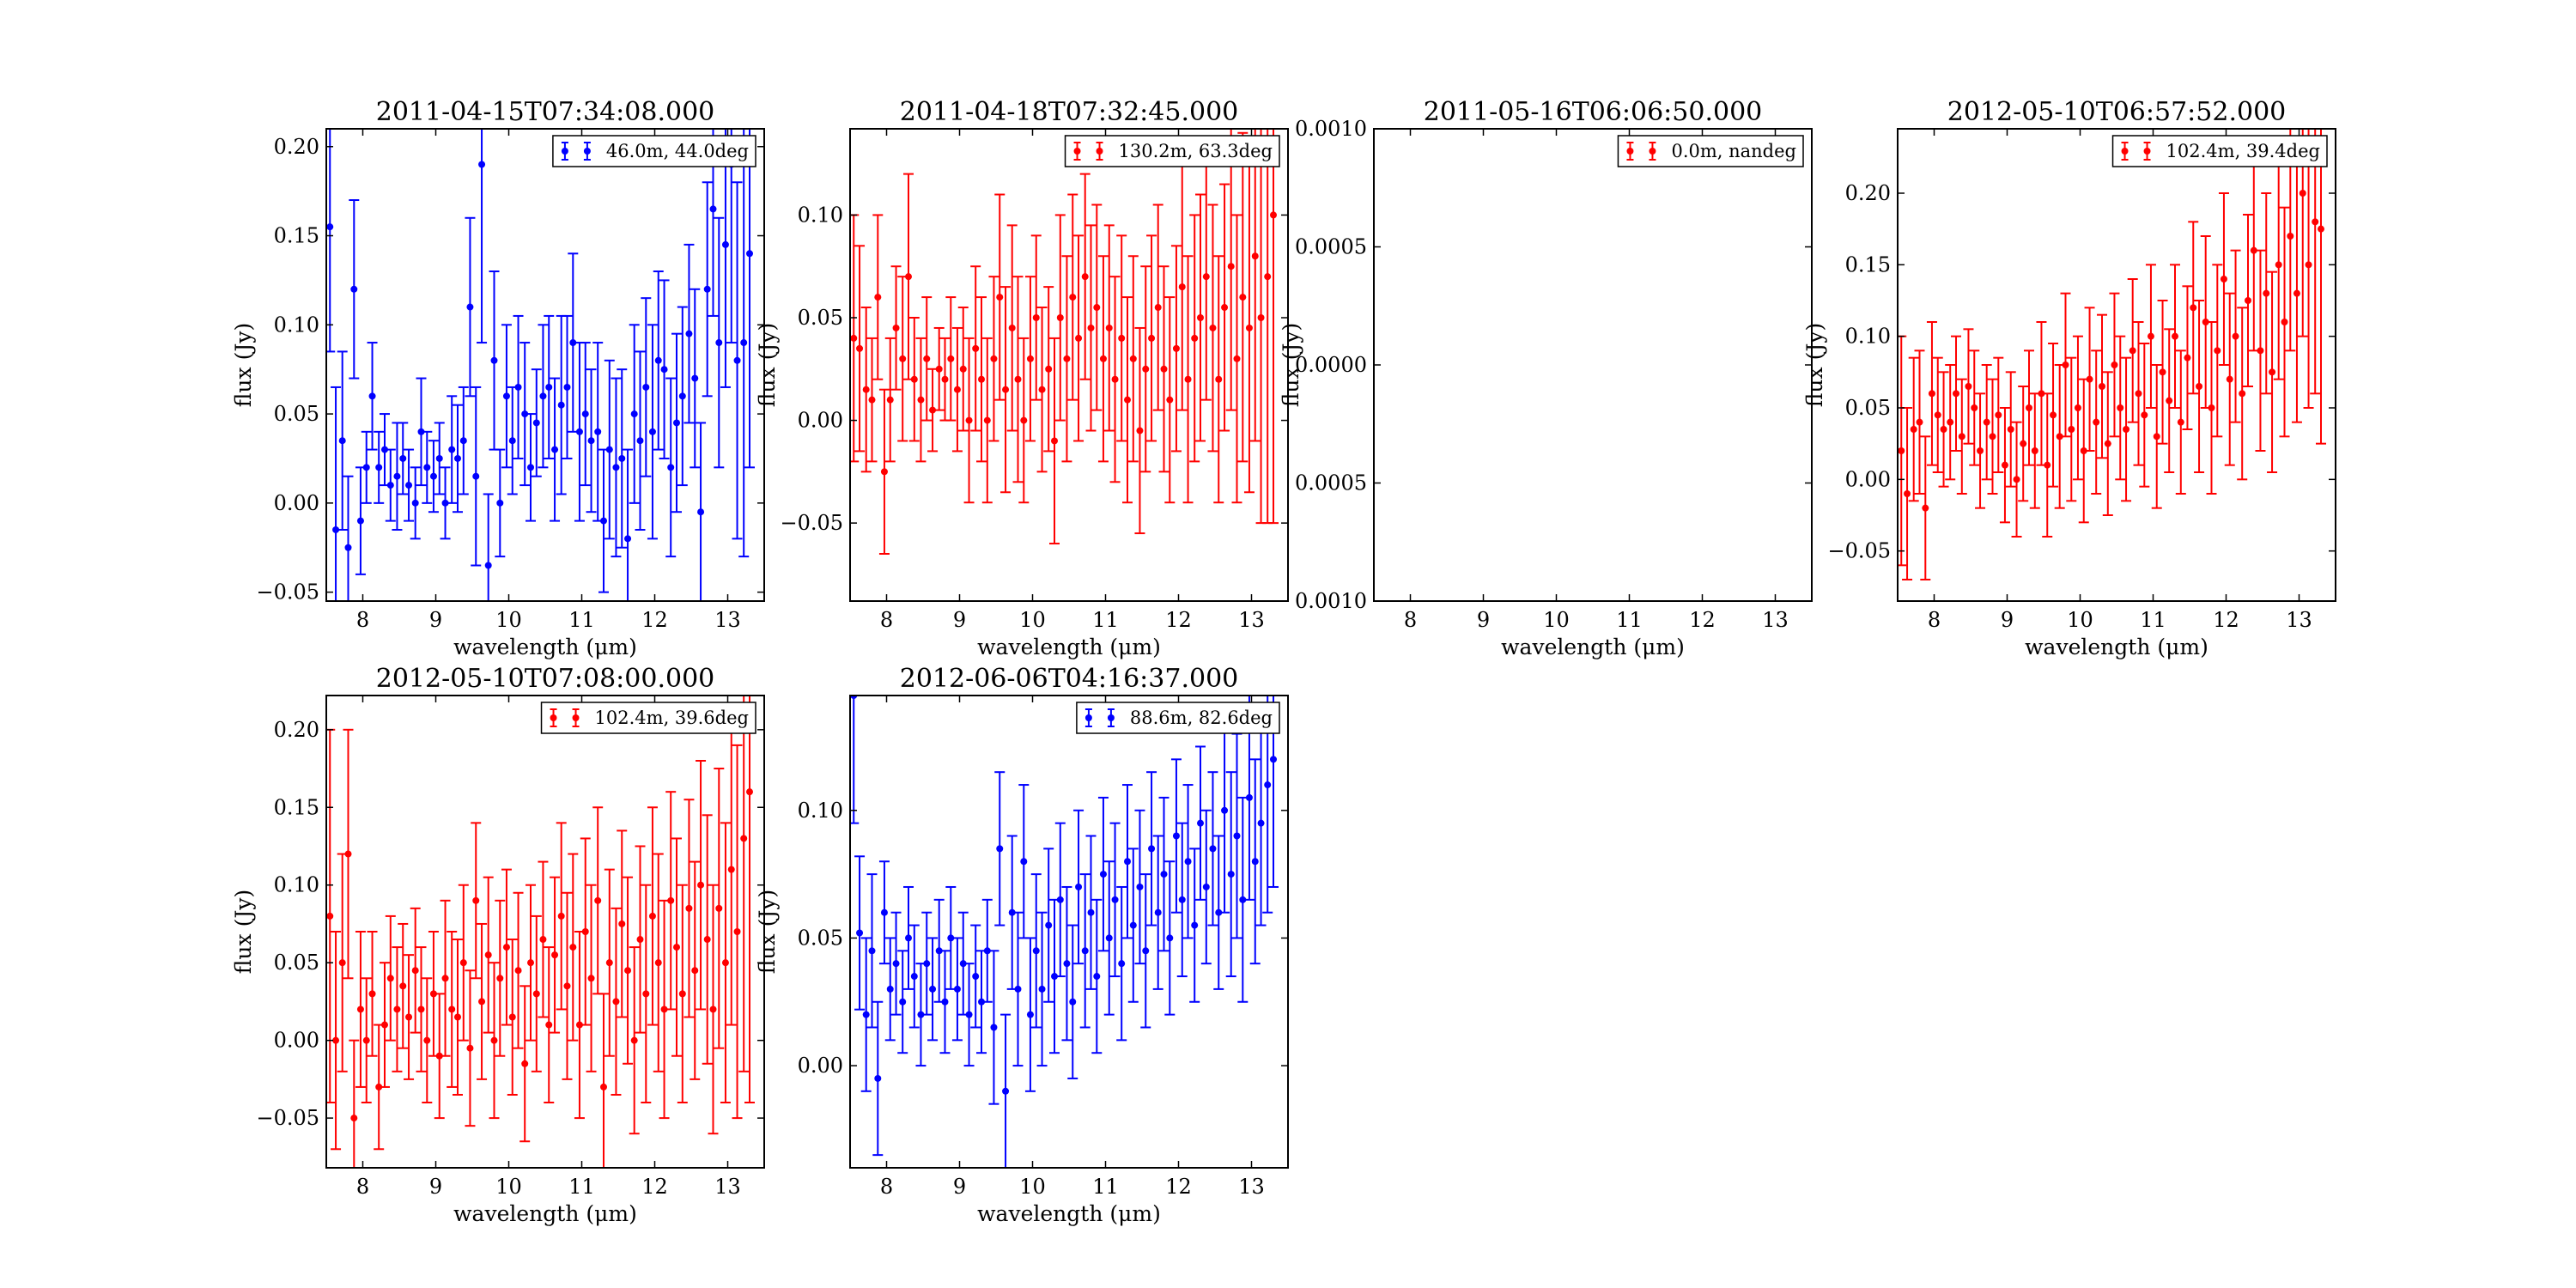 The width and height of the screenshot is (2576, 1288). Describe the element at coordinates (2299, 620) in the screenshot. I see `x-tick-label: 13` at that location.